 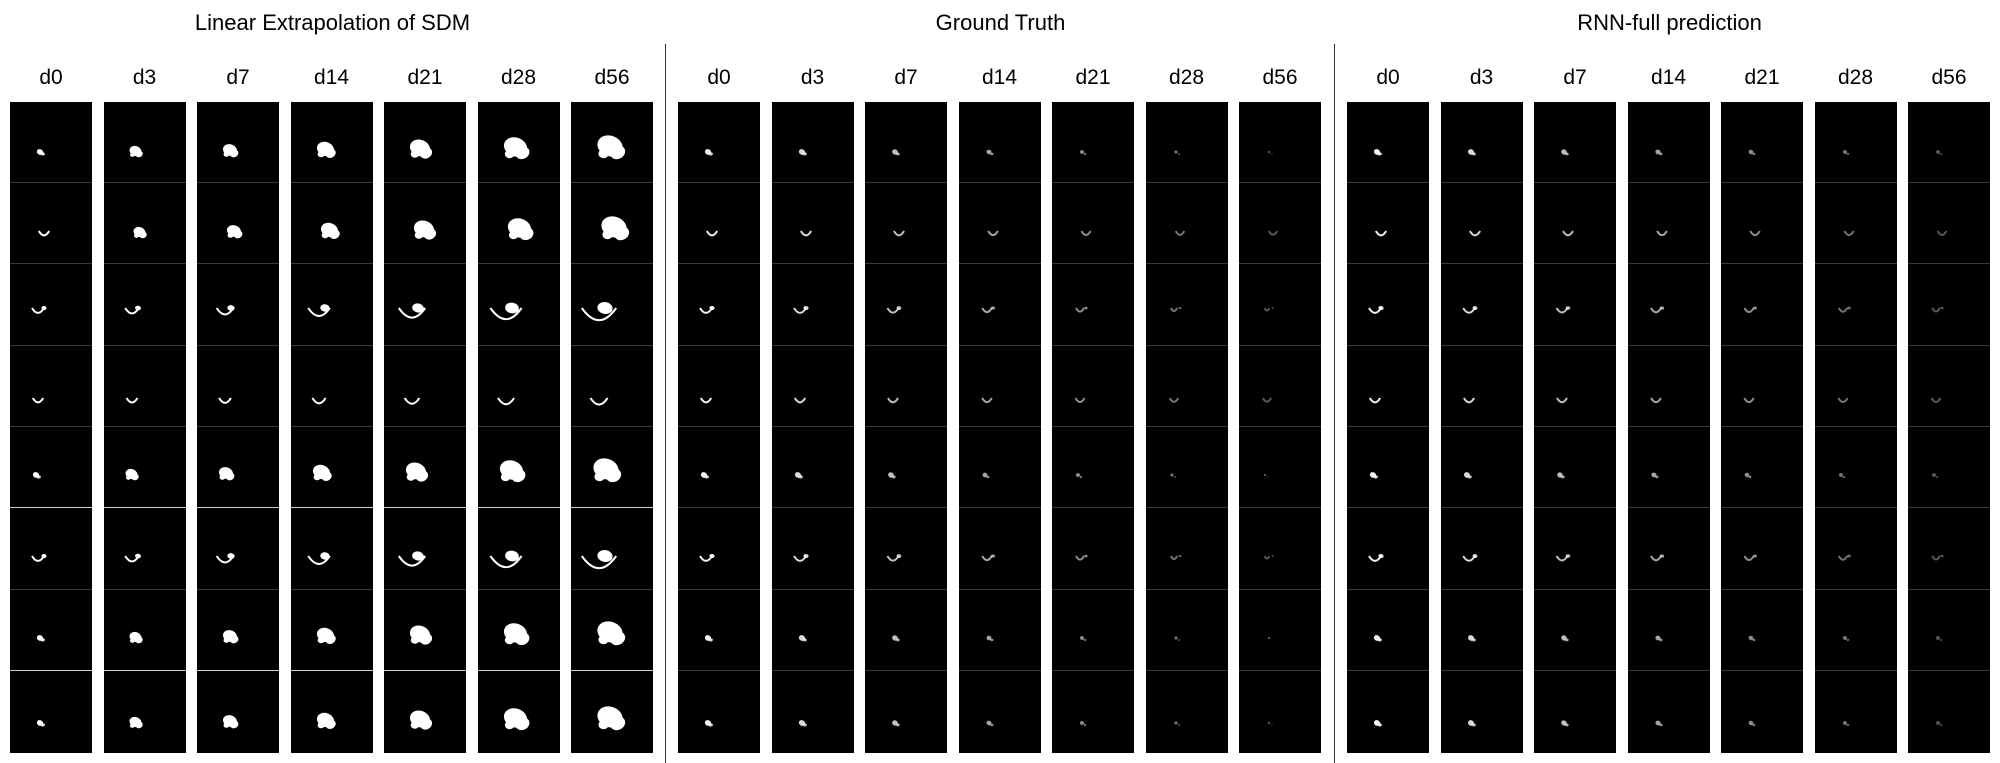 I want to click on column-label: d28, so click(x=1855, y=77).